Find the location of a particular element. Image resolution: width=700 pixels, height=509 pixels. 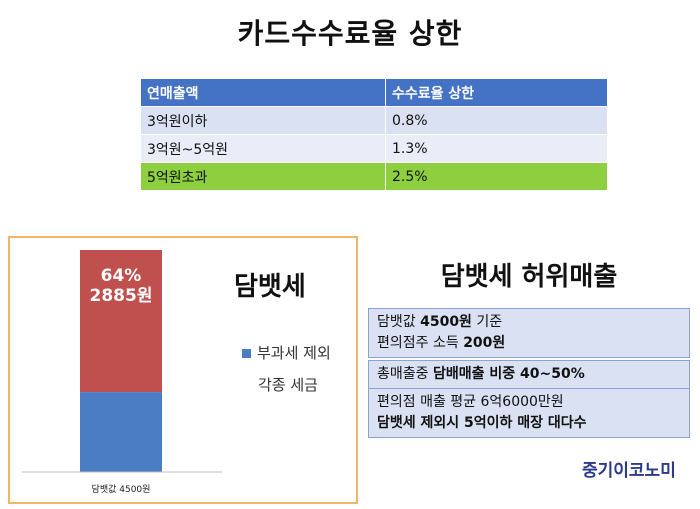

legend-label-line2: 각종 세금 is located at coordinates (288, 385).